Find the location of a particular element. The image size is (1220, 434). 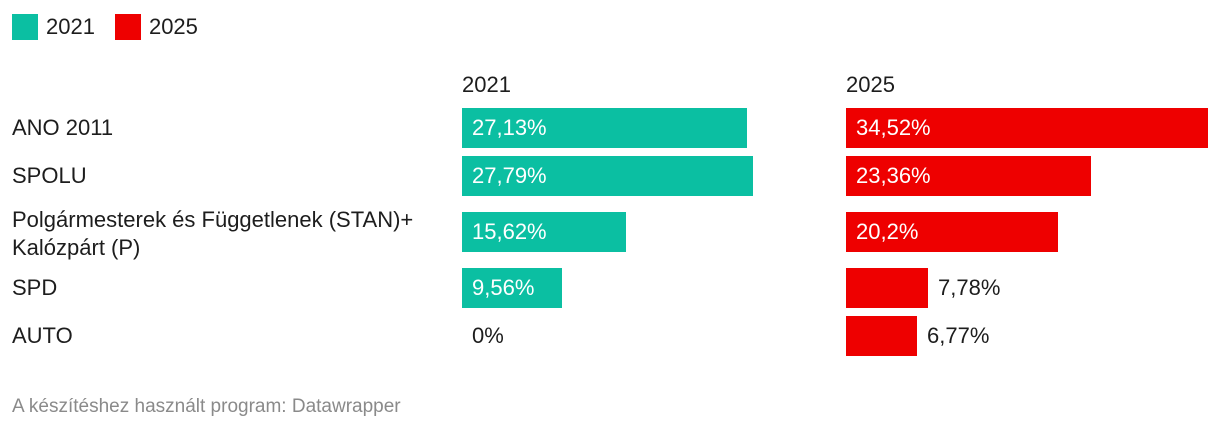

column-title-2021: 2021 is located at coordinates (486, 84).